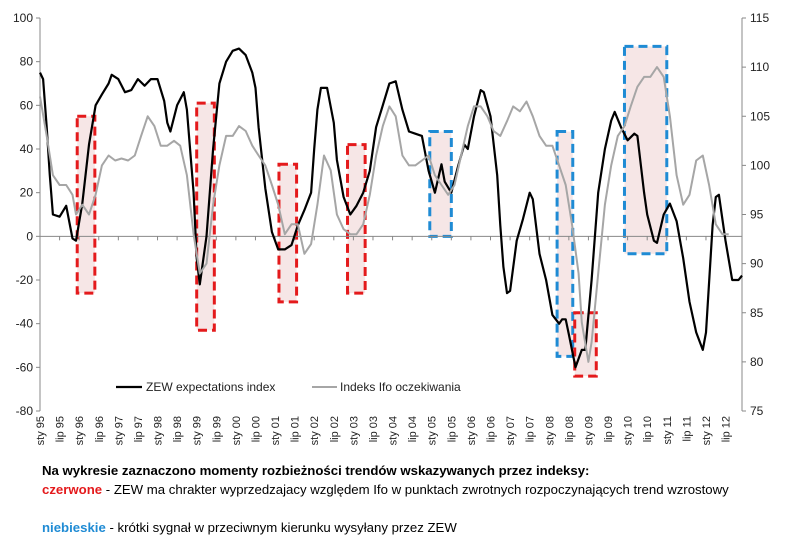 The image size is (793, 557). Describe the element at coordinates (757, 215) in the screenshot. I see `y-right-tick-label: 95` at that location.